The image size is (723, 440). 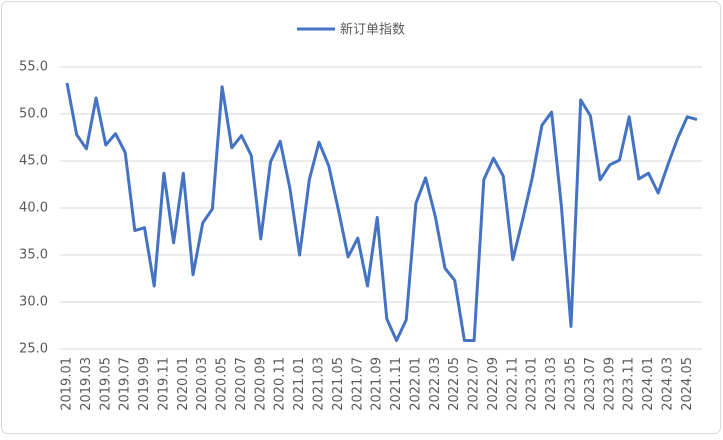 I want to click on x-tick-label: 2019.11, so click(x=163, y=384).